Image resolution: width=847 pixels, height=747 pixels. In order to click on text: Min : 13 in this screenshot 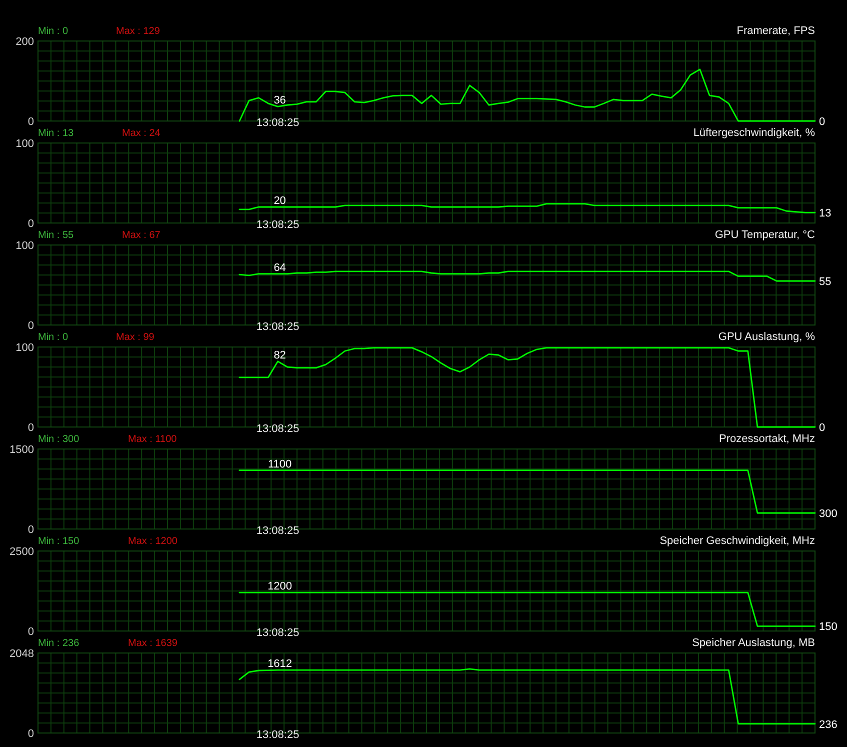, I will do `click(56, 133)`.